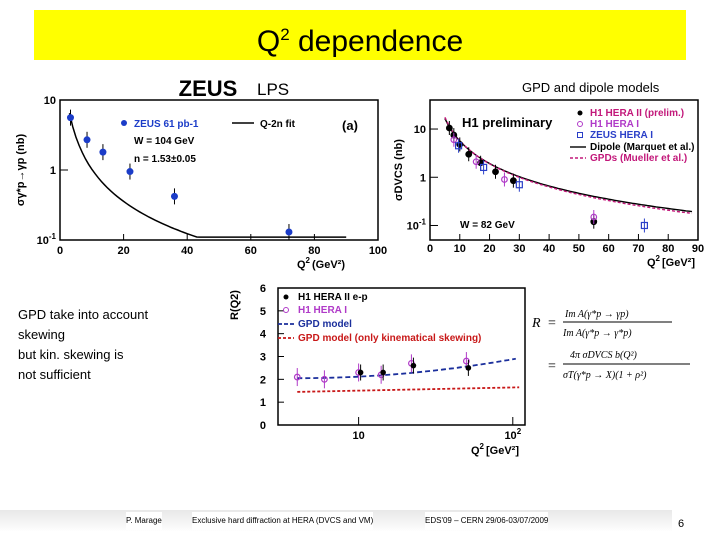 Image resolution: width=720 pixels, height=540 pixels. What do you see at coordinates (489, 249) in the screenshot?
I see `h1-x-tick-label: 20` at bounding box center [489, 249].